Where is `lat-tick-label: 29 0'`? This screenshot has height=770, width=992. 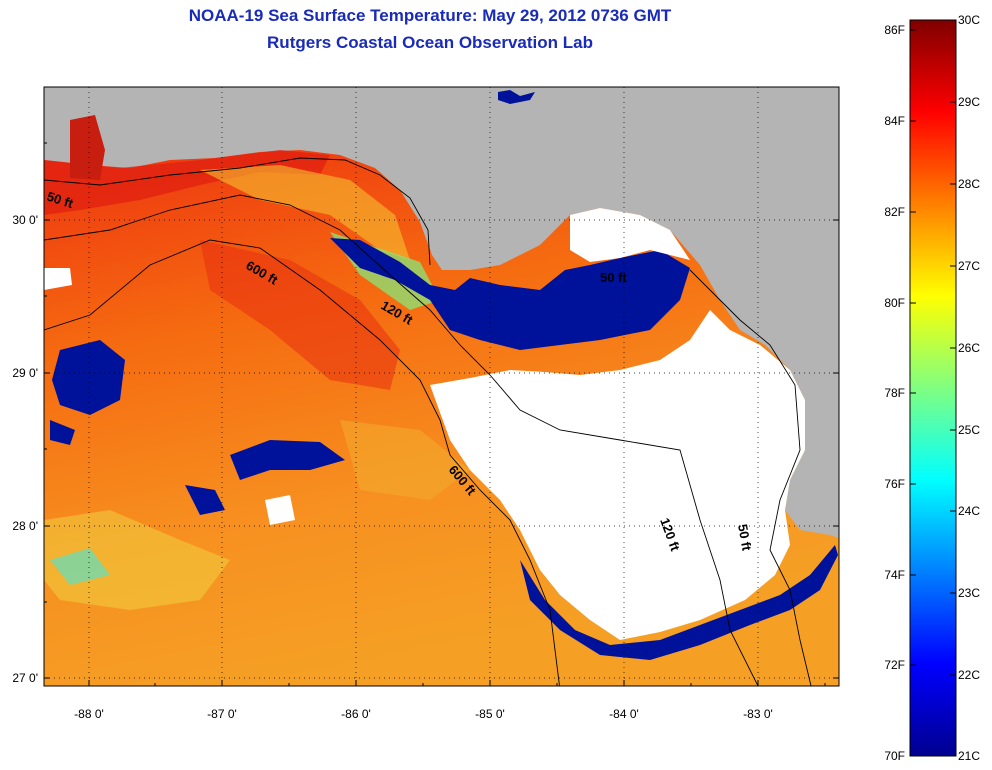 lat-tick-label: 29 0' is located at coordinates (25, 373).